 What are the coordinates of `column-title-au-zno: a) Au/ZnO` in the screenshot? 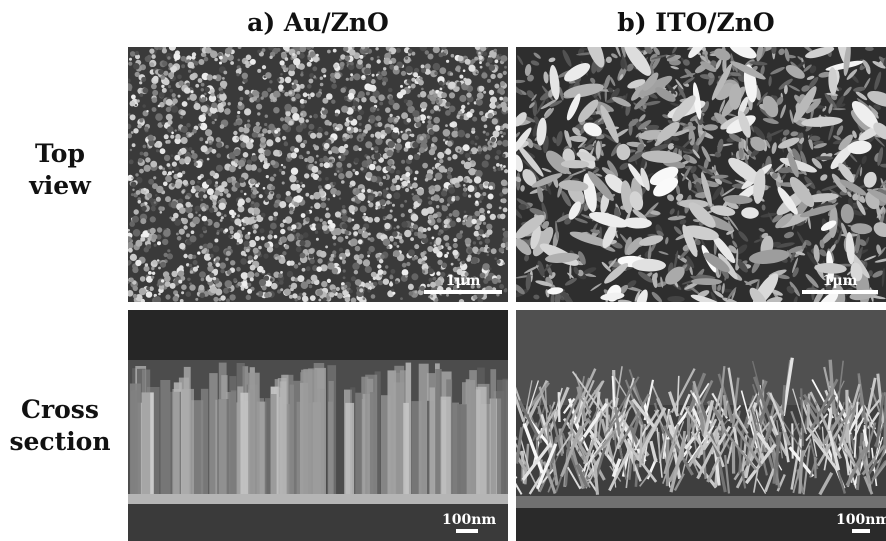 It's located at (318, 22).